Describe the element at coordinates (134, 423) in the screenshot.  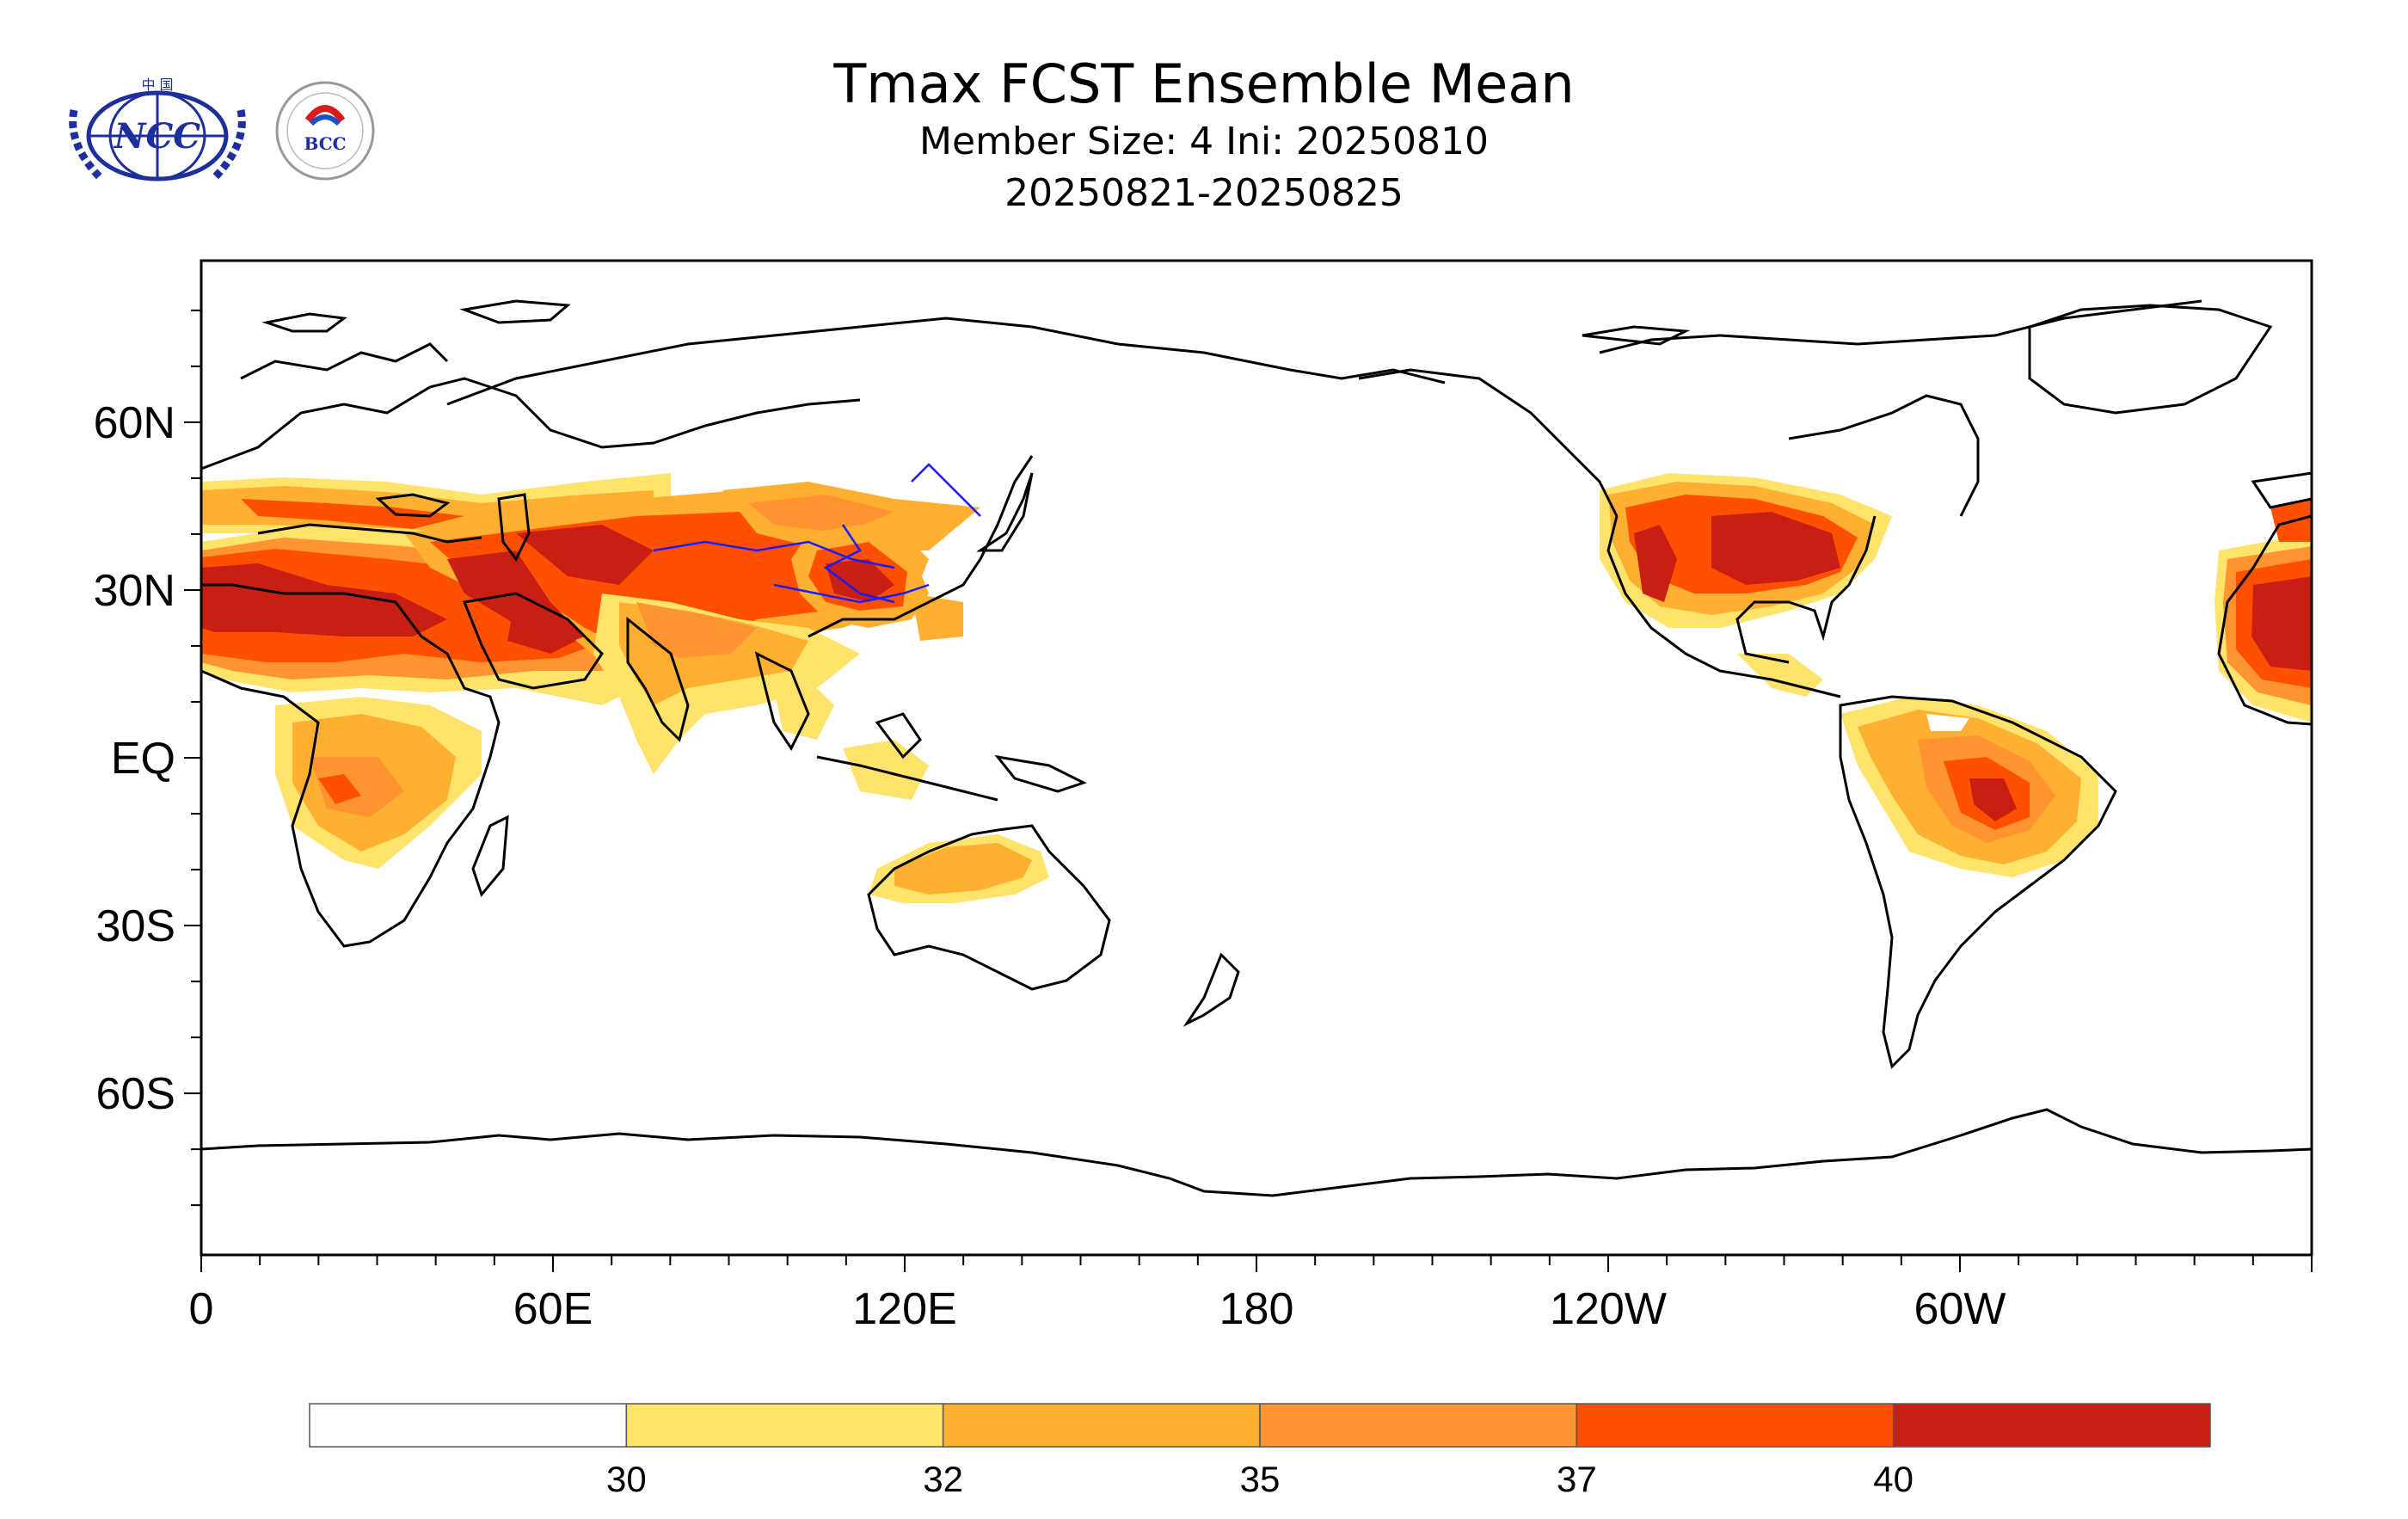
I see `lat-label: 60N` at that location.